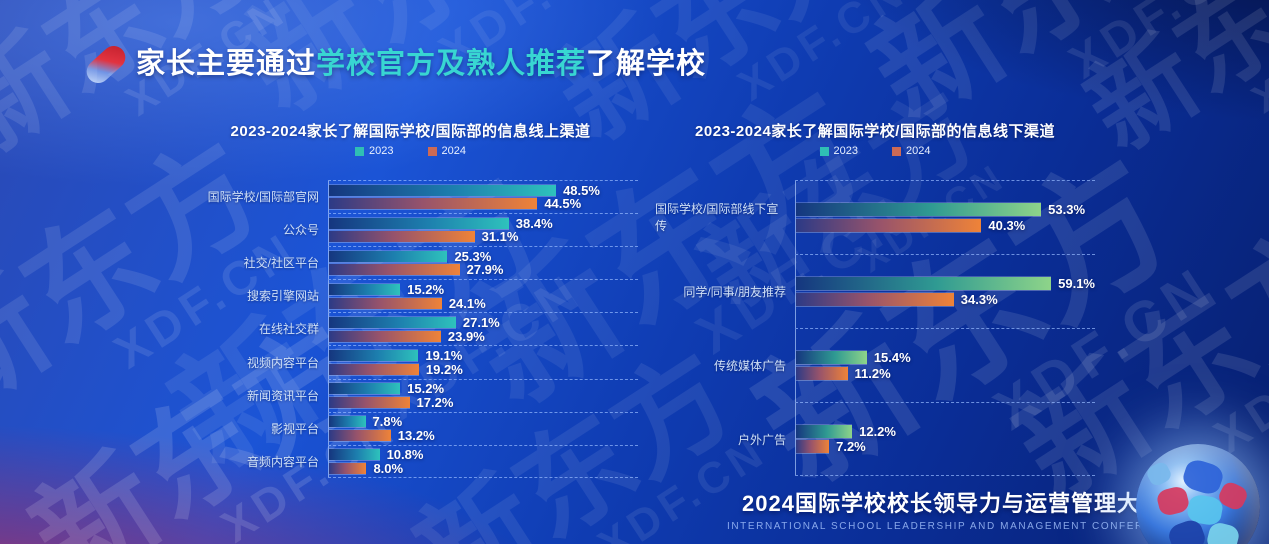 The height and width of the screenshot is (544, 1269). I want to click on category-label: 新闻资讯平台, so click(282, 395).